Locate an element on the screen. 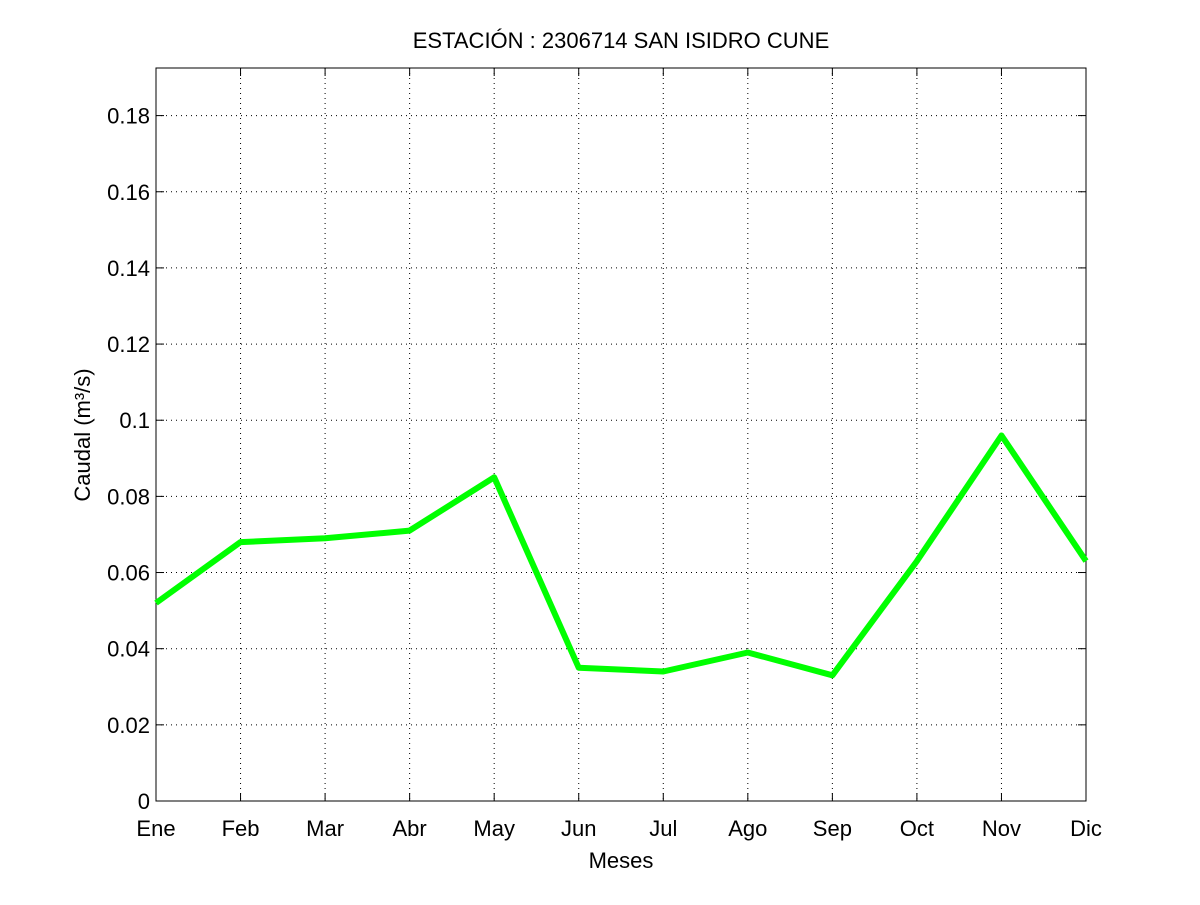 This screenshot has width=1200, height=905. x-tick-label: Ene is located at coordinates (155, 828).